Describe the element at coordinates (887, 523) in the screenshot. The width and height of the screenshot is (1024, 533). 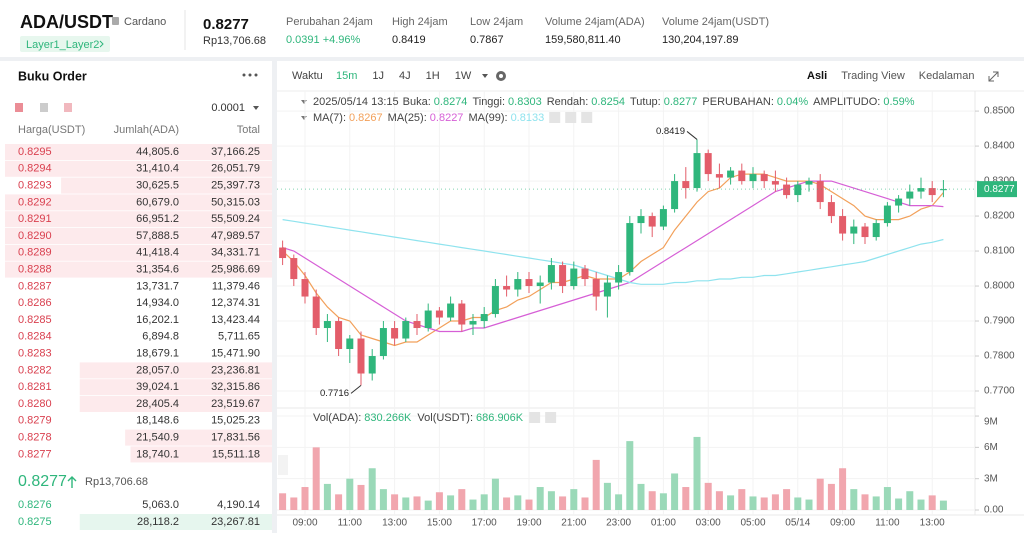
I see `x-tick-label: 11:00` at that location.